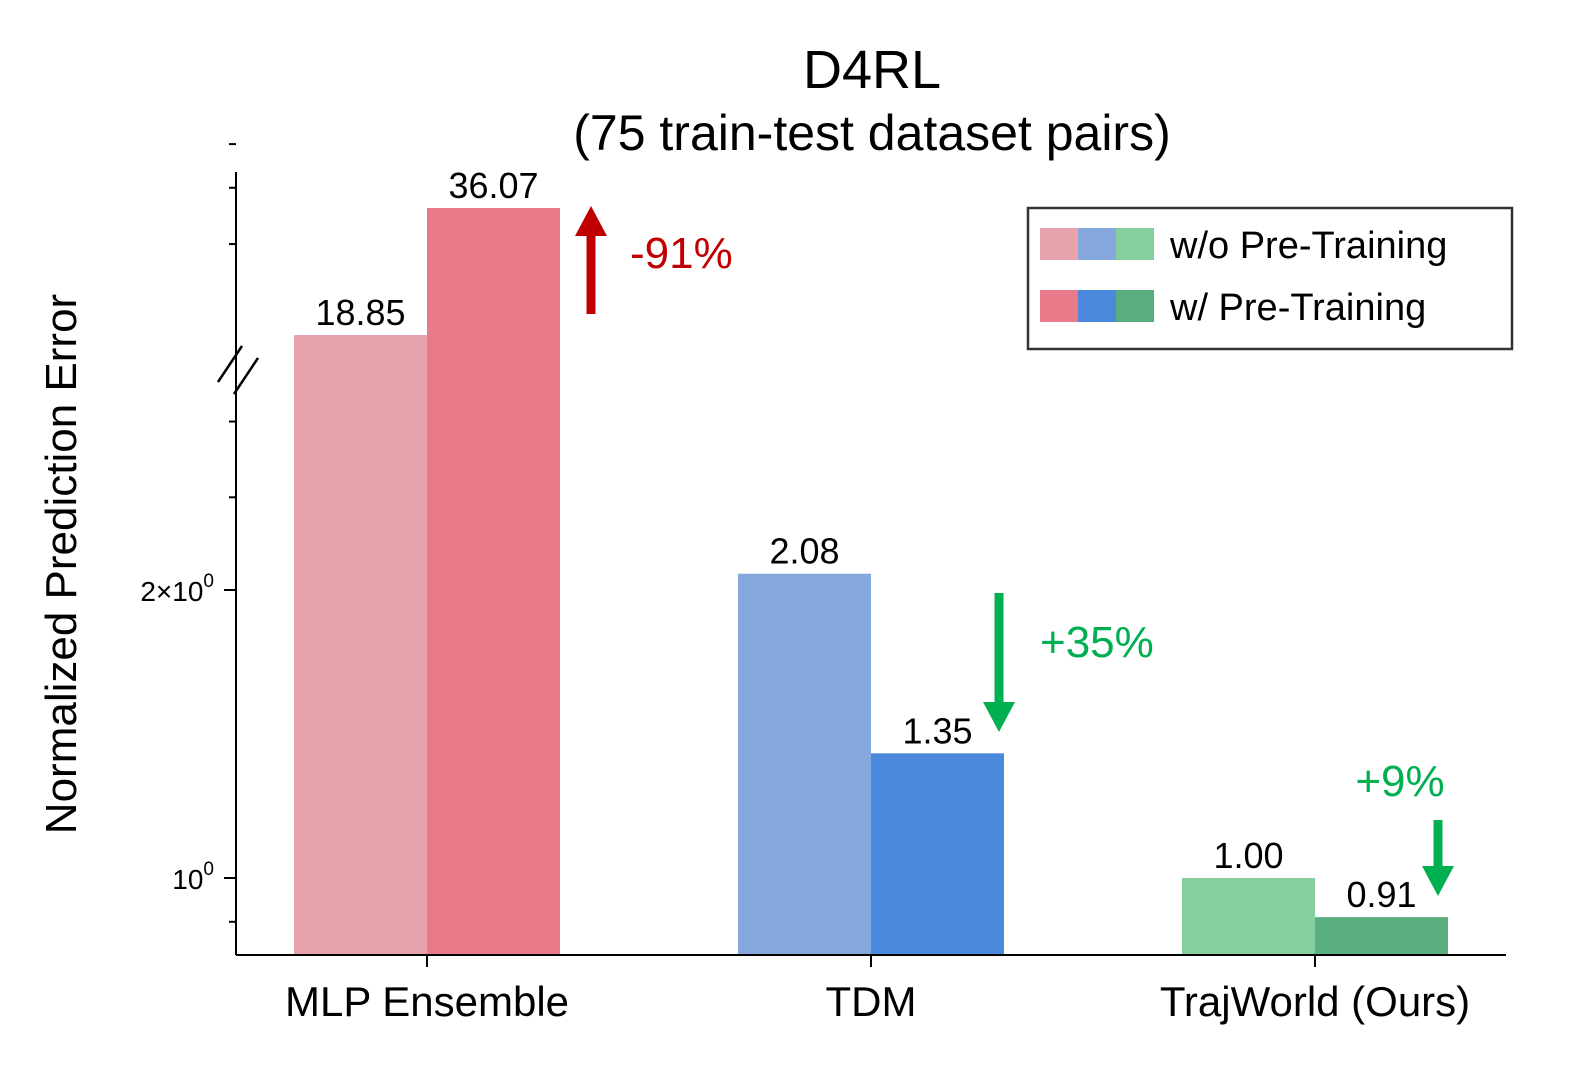 The image size is (1578, 1079). Describe the element at coordinates (1270, 278) in the screenshot. I see `legend: w/o Pre-Training w/ Pre-Training` at that location.